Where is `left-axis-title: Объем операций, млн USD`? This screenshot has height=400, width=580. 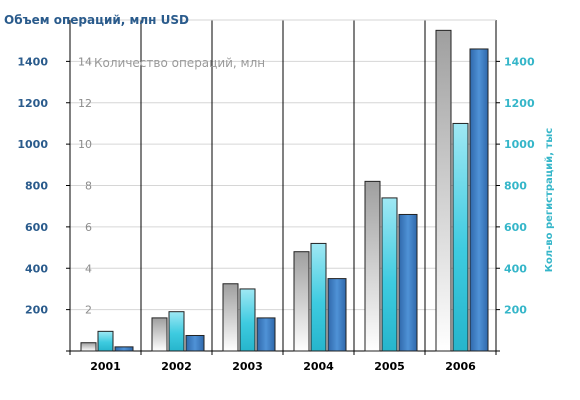 left-axis-title: Объем операций, млн USD is located at coordinates (96, 20).